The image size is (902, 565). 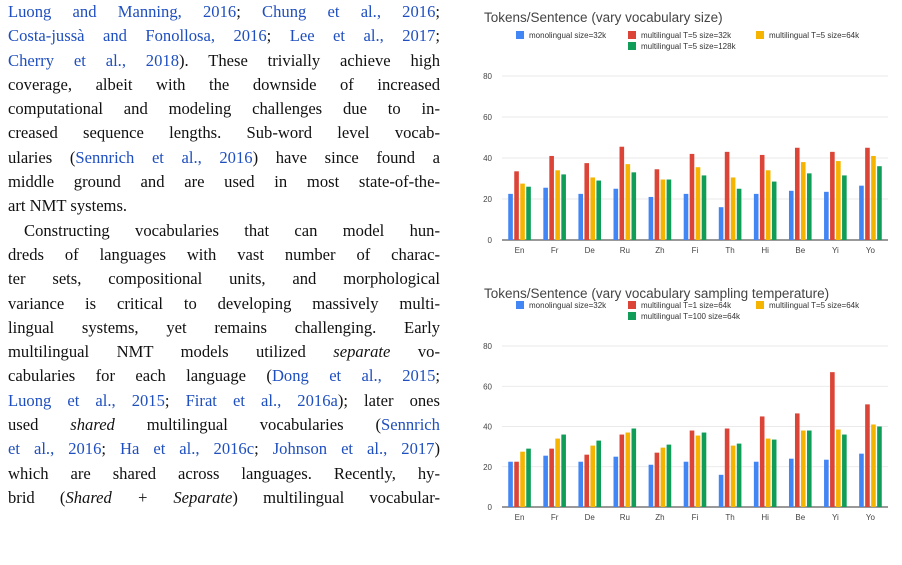 I want to click on x-tick-label: Yo, so click(x=871, y=517).